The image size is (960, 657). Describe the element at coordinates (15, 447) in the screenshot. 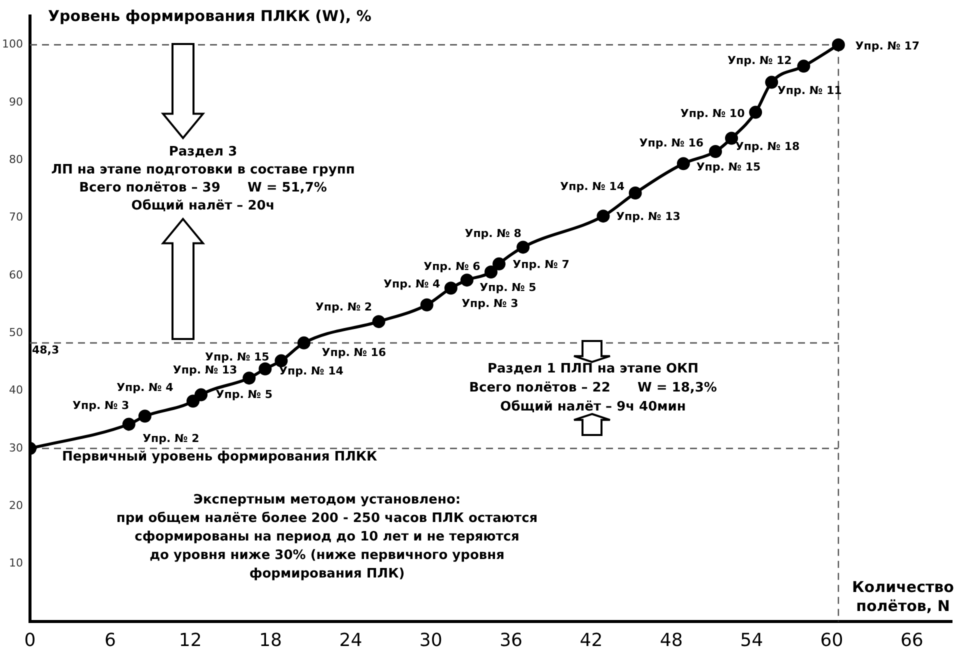

I see `y-tick-label: 30` at that location.